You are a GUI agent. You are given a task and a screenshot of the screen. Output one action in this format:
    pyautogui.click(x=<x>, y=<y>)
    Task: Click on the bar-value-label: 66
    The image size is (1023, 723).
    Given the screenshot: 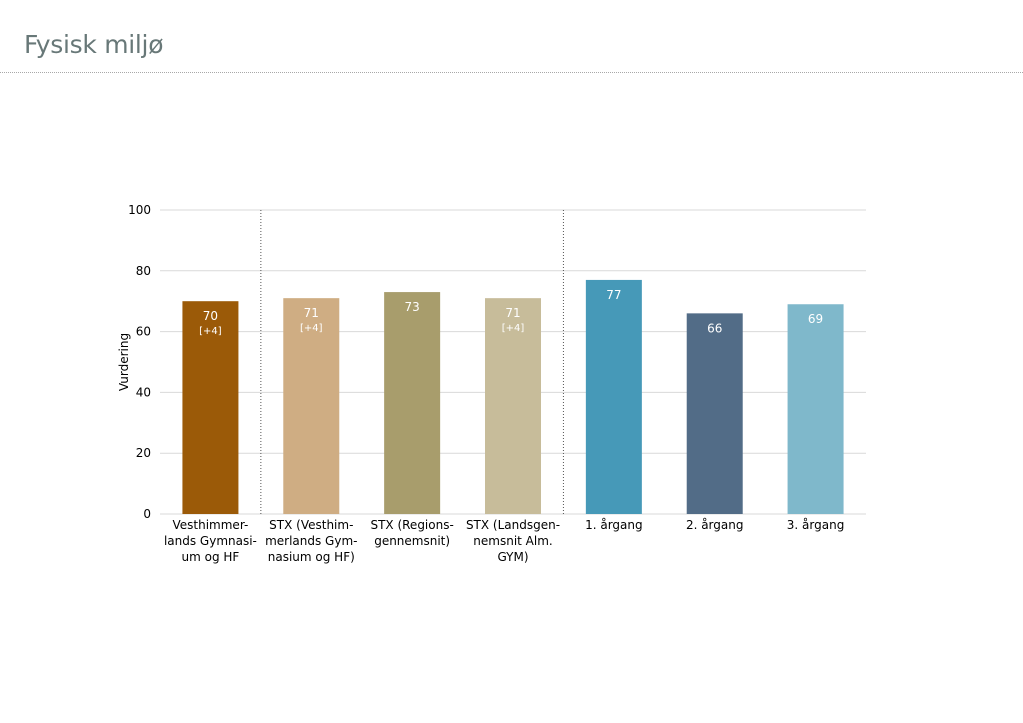 What is the action you would take?
    pyautogui.click(x=714, y=328)
    